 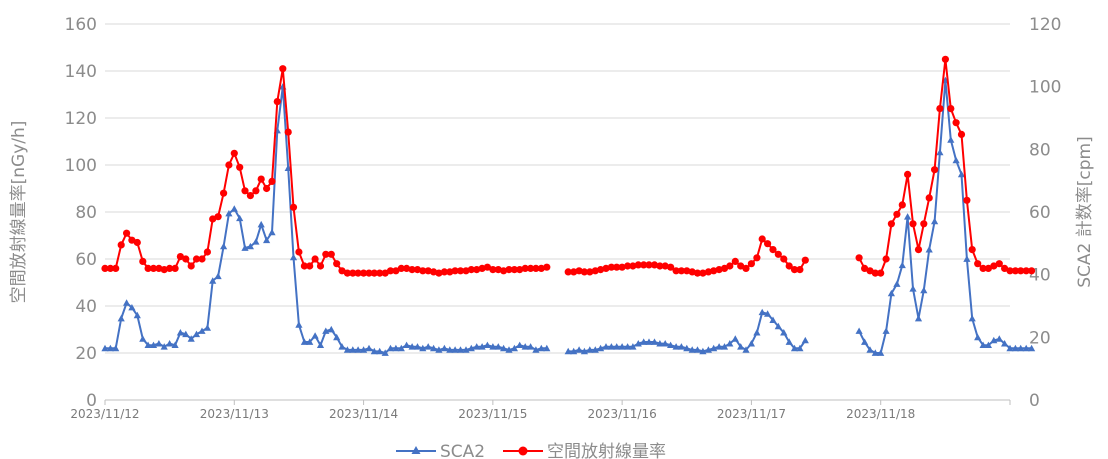 I want to click on left-y-tick-label: 80, so click(x=86, y=213).